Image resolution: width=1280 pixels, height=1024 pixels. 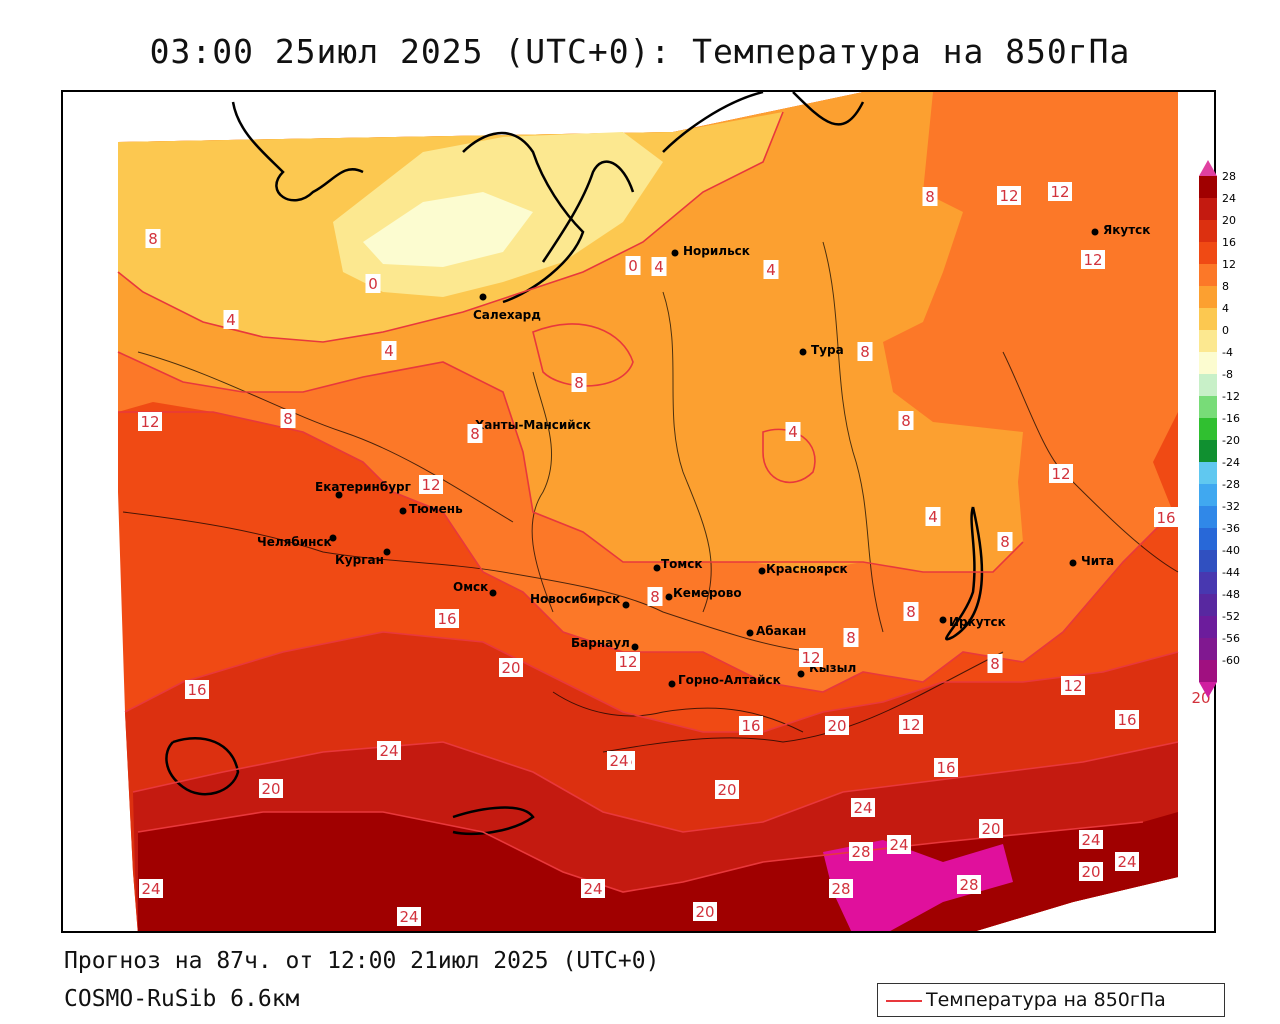 I want to click on city-label: Томск, so click(x=682, y=564).